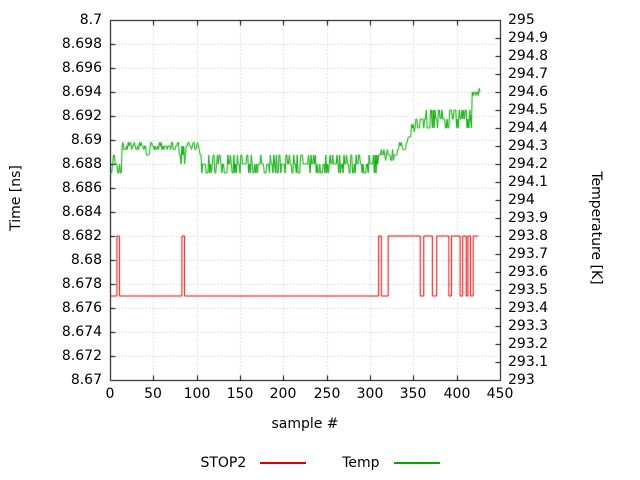 This screenshot has height=480, width=640. What do you see at coordinates (416, 463) in the screenshot?
I see `legend-line-temp-icon` at bounding box center [416, 463].